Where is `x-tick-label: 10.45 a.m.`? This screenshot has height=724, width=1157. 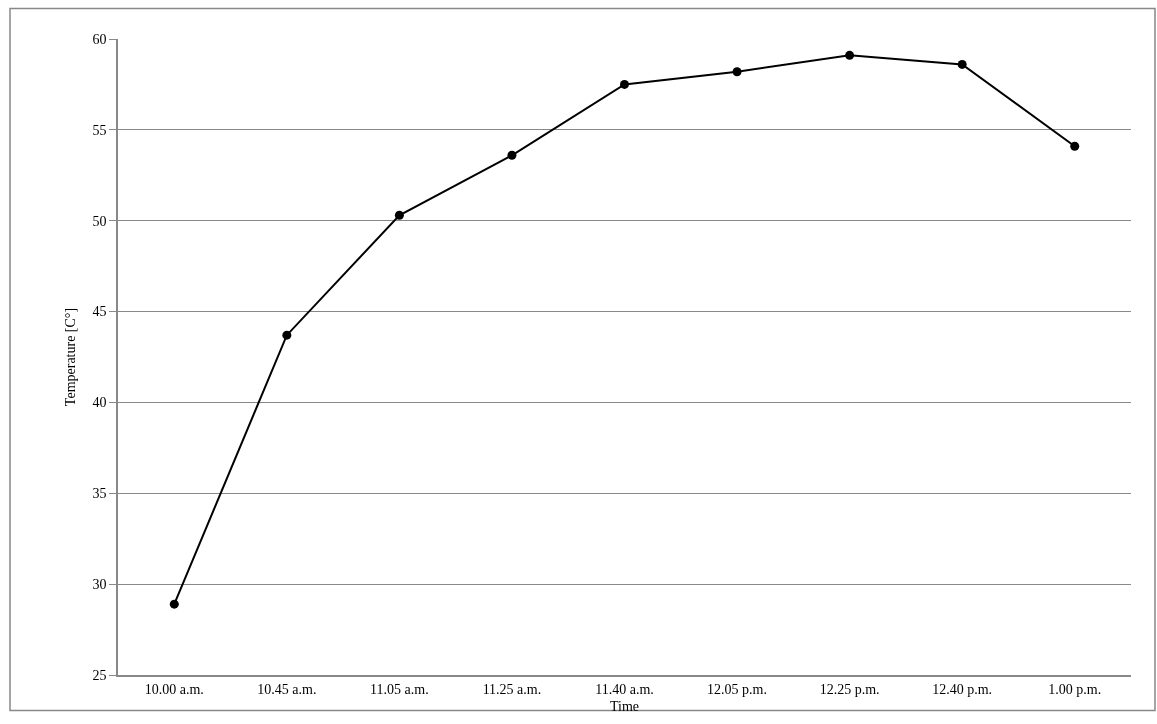
x-tick-label: 10.45 a.m. is located at coordinates (287, 689).